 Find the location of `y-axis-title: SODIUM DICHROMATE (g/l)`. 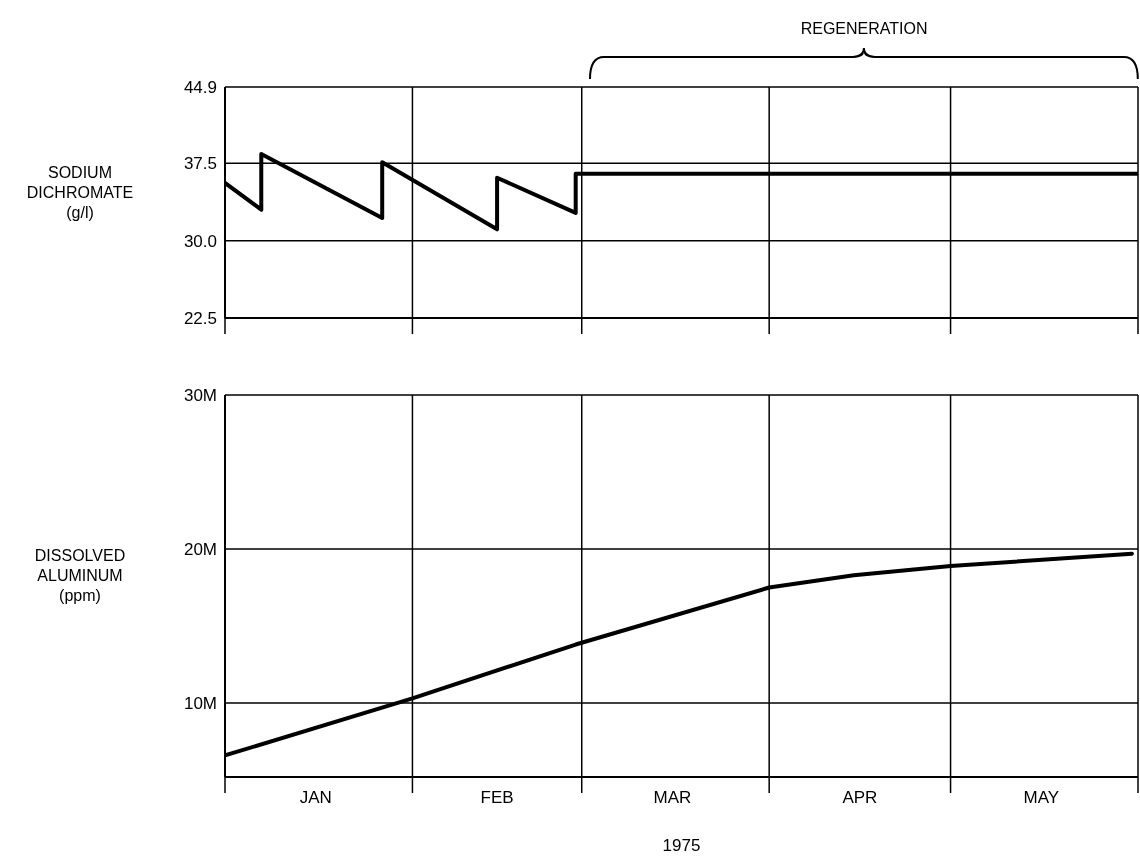

y-axis-title: SODIUM DICHROMATE (g/l) is located at coordinates (80, 192).